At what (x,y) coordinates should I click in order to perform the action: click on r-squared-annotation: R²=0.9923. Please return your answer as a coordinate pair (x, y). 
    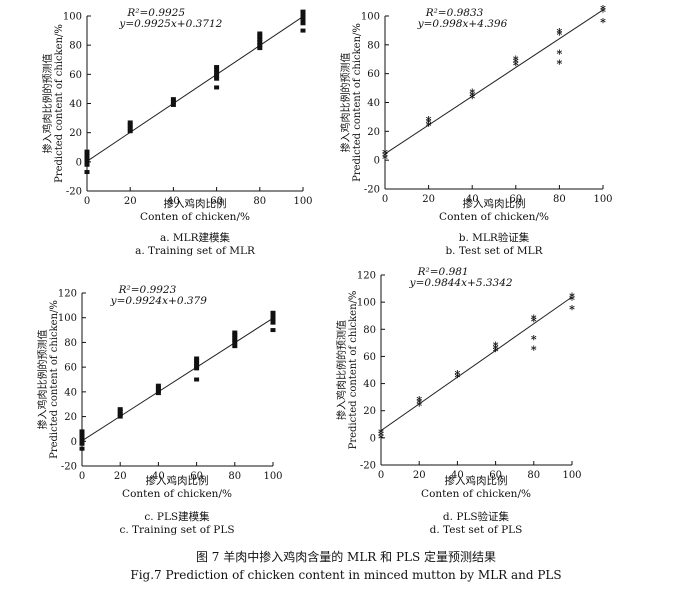
    Looking at the image, I should click on (147, 290).